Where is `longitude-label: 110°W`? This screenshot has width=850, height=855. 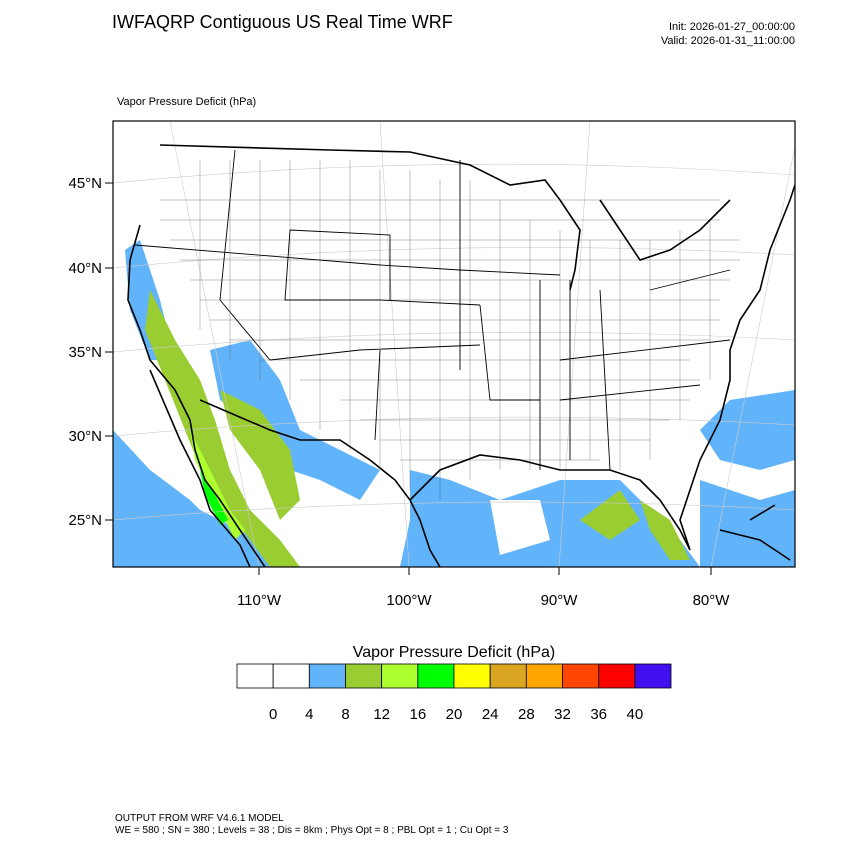 longitude-label: 110°W is located at coordinates (259, 600).